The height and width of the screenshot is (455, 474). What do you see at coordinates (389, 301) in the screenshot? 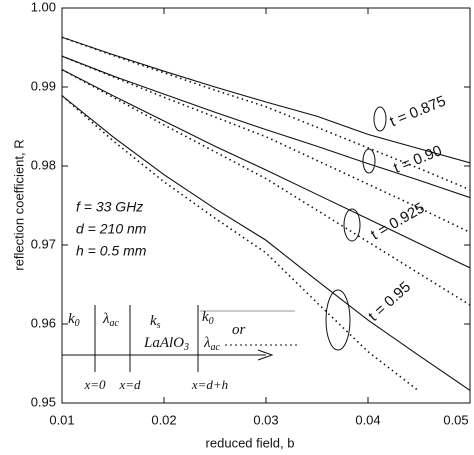
I see `curve-label: t = 0.95` at bounding box center [389, 301].